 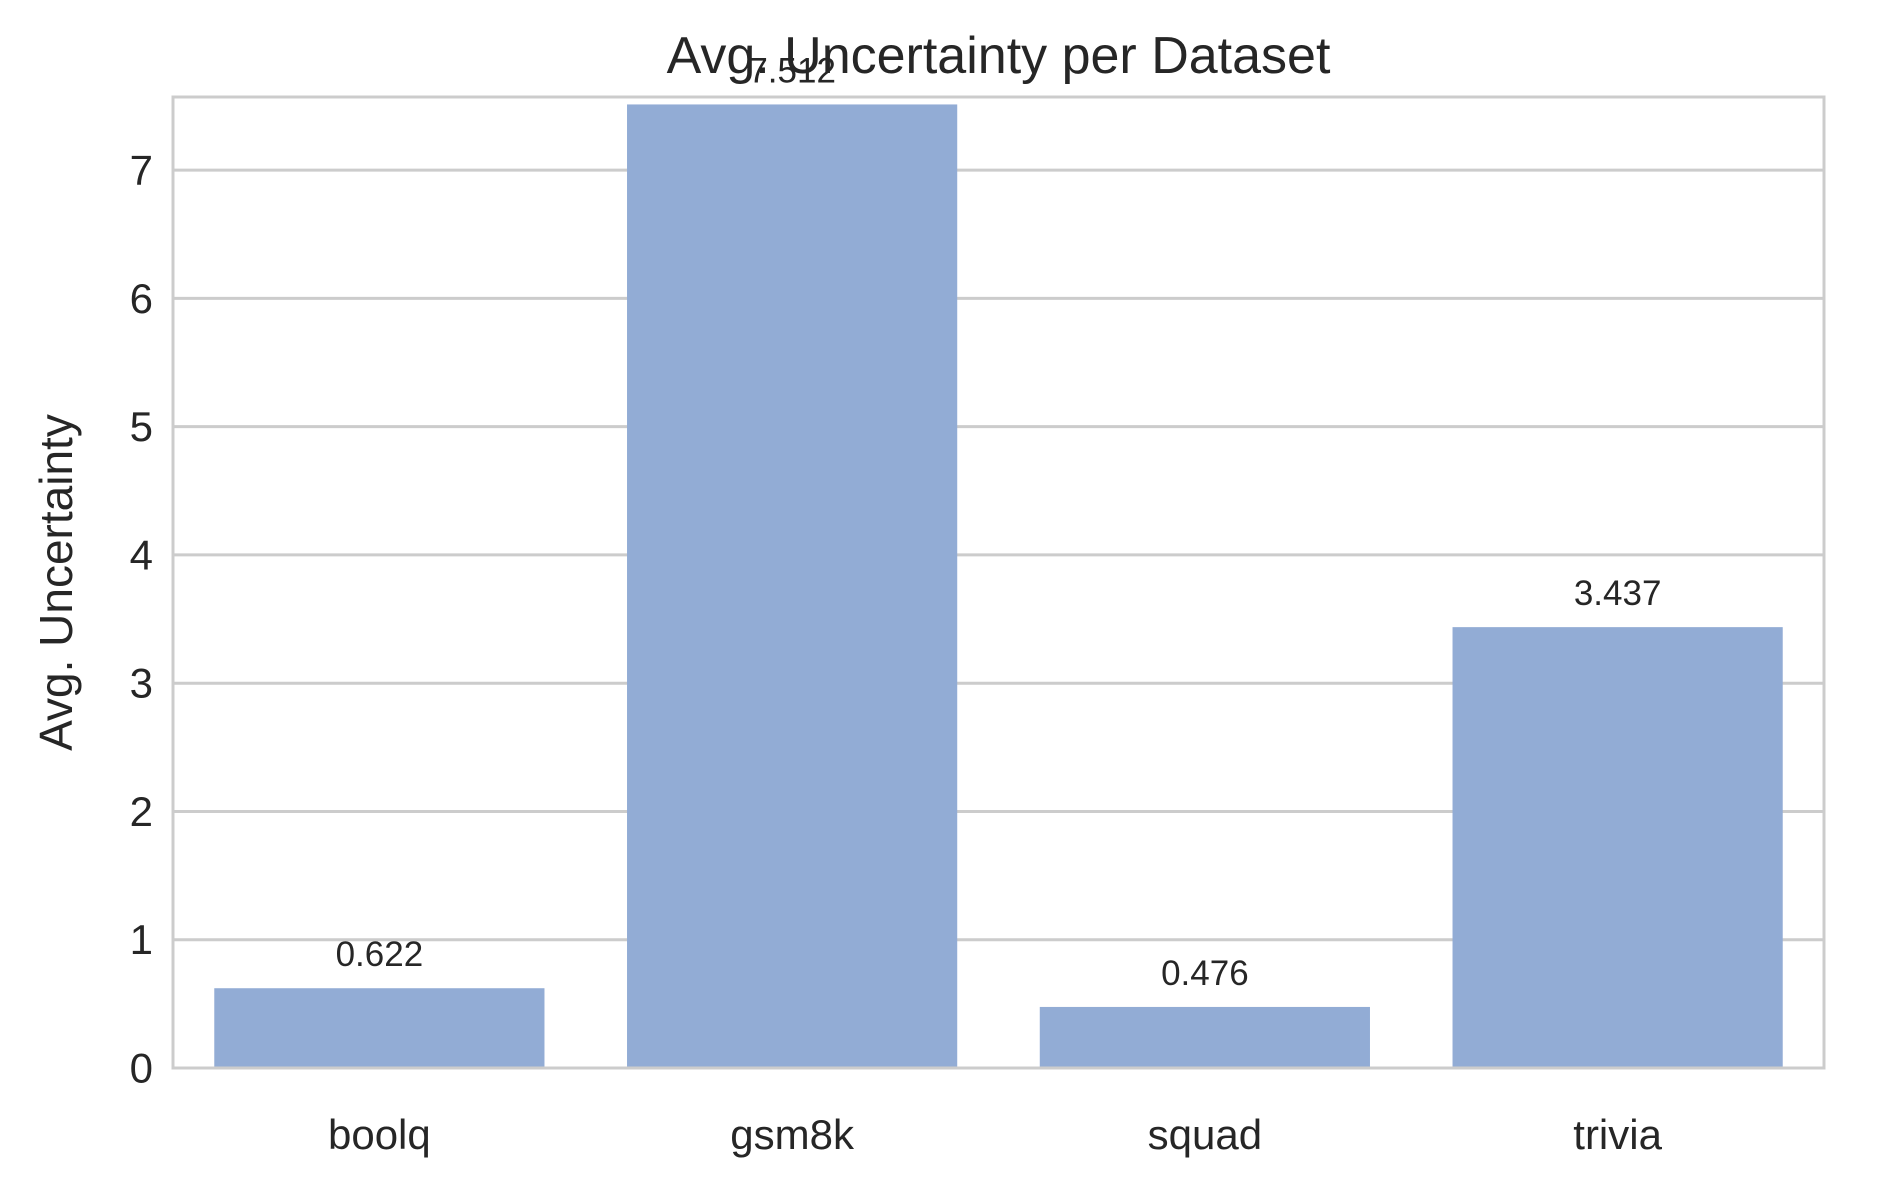 I want to click on y-tick-label: 6, so click(x=141, y=298).